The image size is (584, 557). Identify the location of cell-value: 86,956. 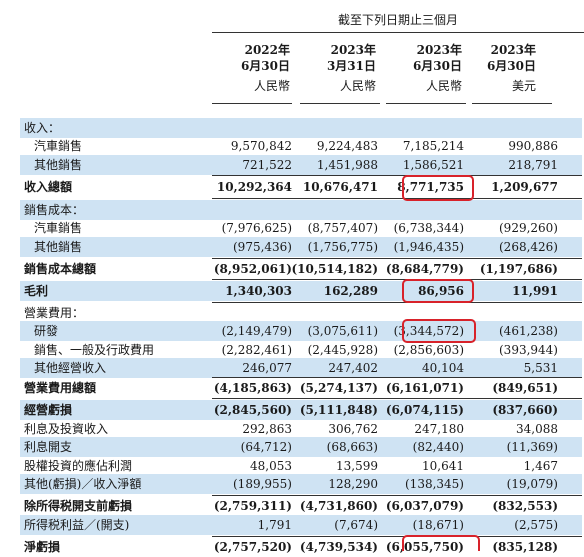
(441, 291).